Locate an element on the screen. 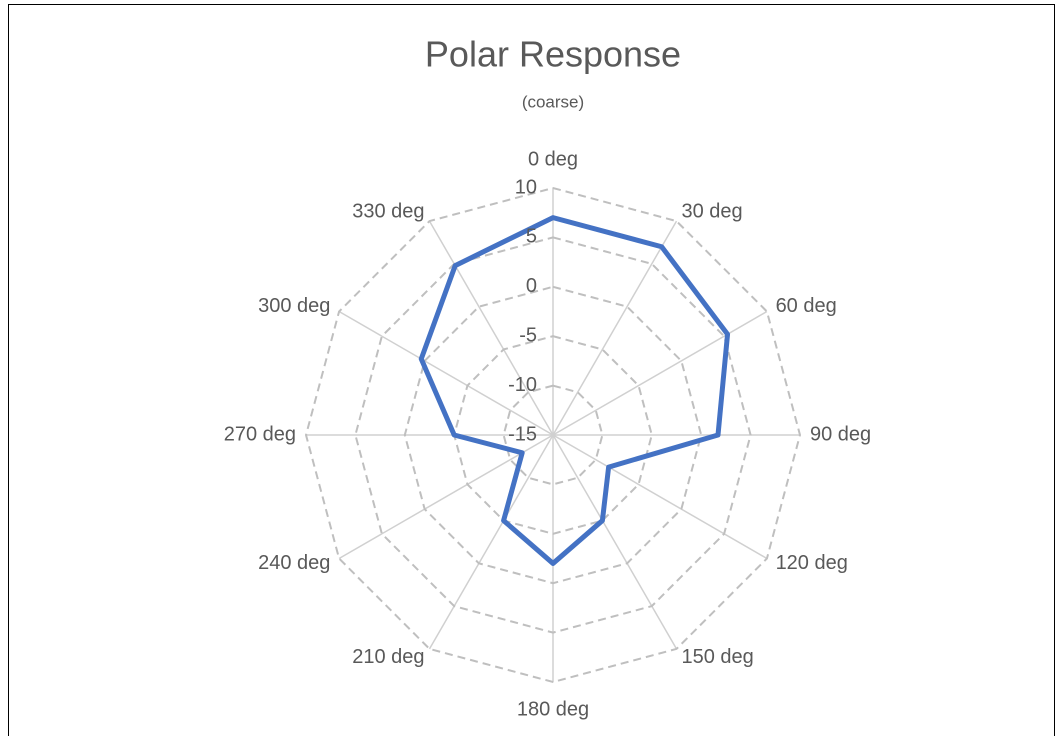 The height and width of the screenshot is (736, 1060). tick-label: 5 is located at coordinates (531, 237).